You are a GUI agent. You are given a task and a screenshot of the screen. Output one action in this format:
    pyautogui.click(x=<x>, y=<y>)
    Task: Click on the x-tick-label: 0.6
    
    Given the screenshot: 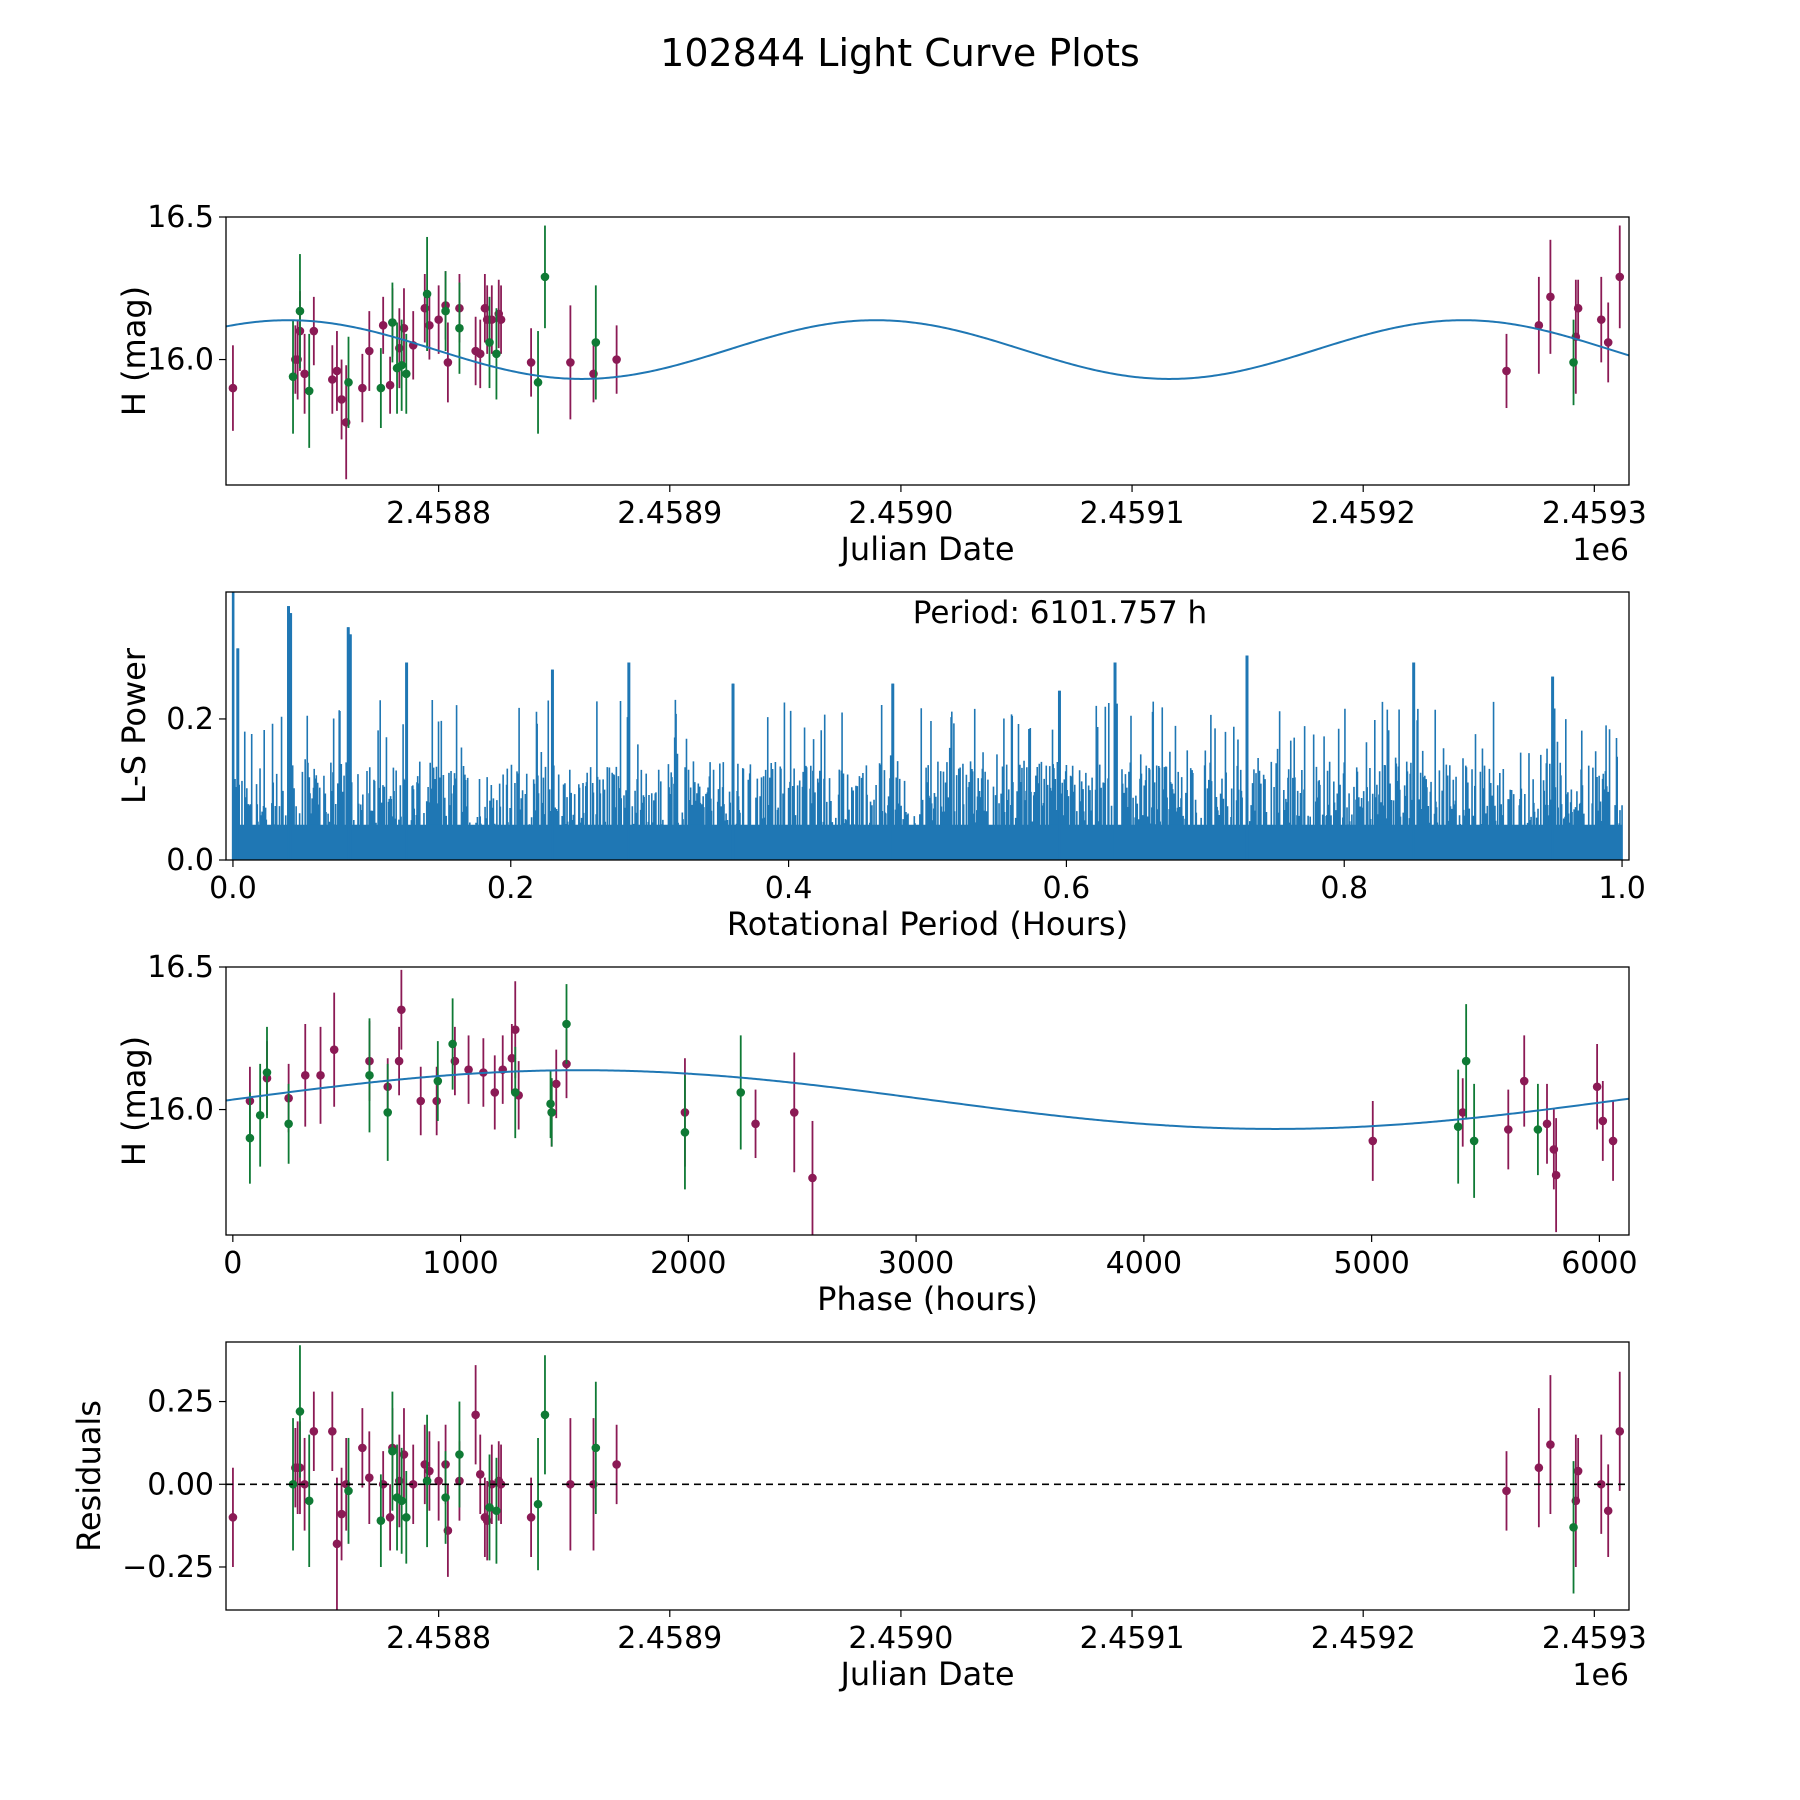 What is the action you would take?
    pyautogui.click(x=1067, y=888)
    